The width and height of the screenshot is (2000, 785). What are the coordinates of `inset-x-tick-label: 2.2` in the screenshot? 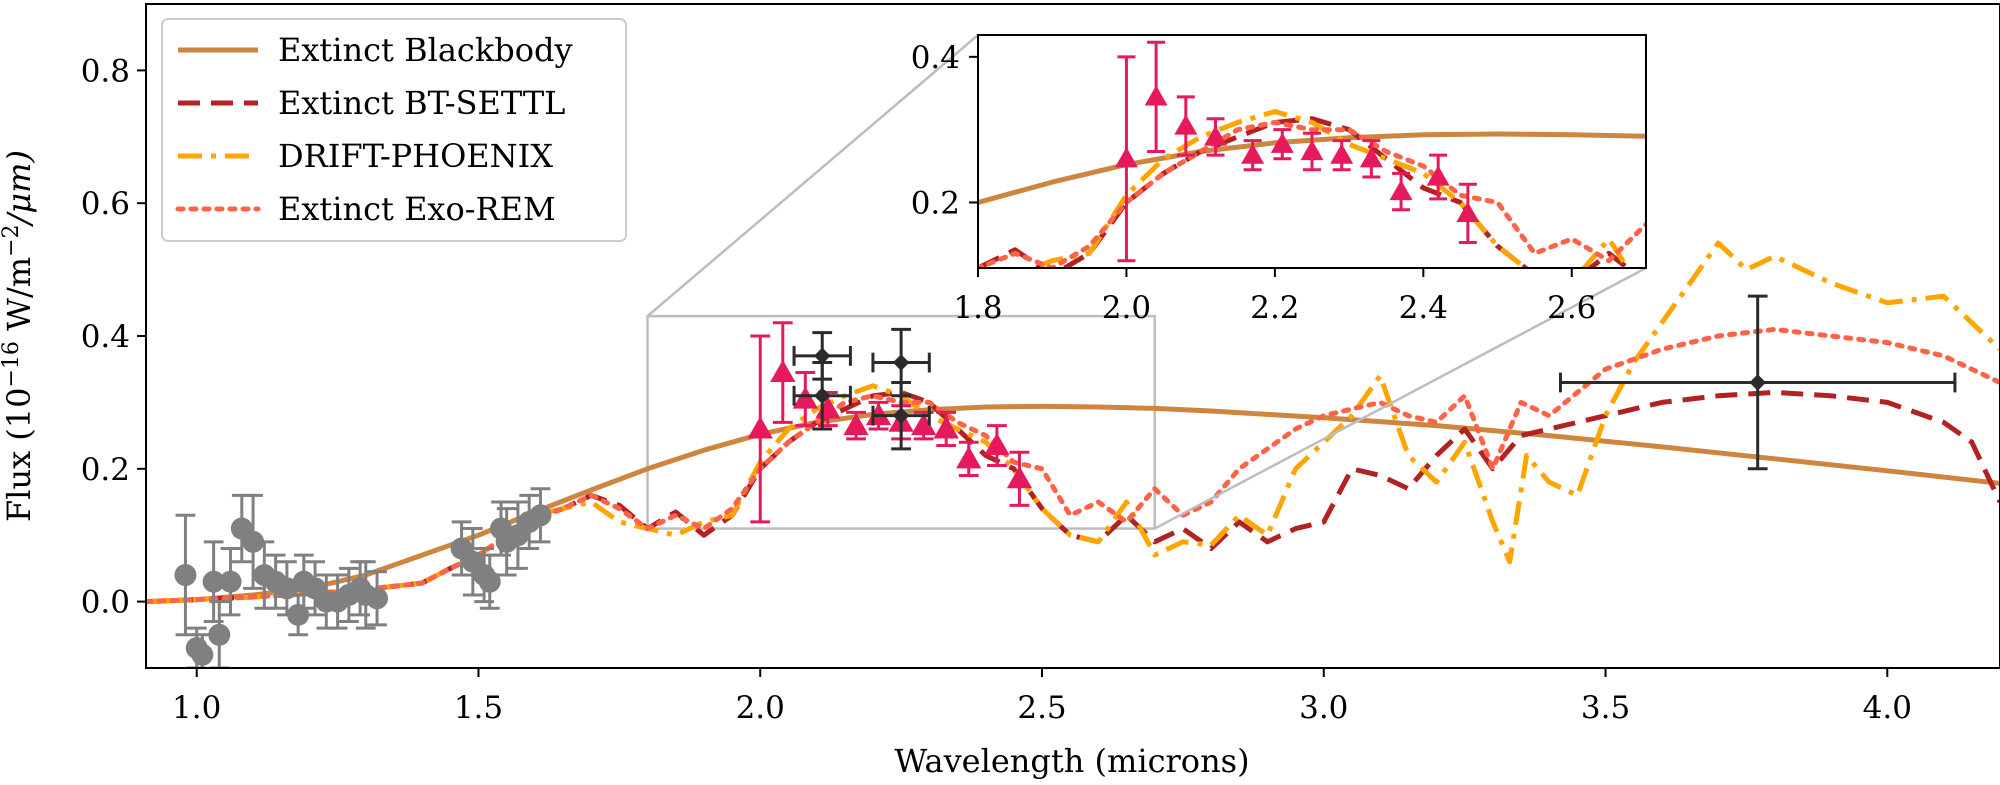 It's located at (1274, 308).